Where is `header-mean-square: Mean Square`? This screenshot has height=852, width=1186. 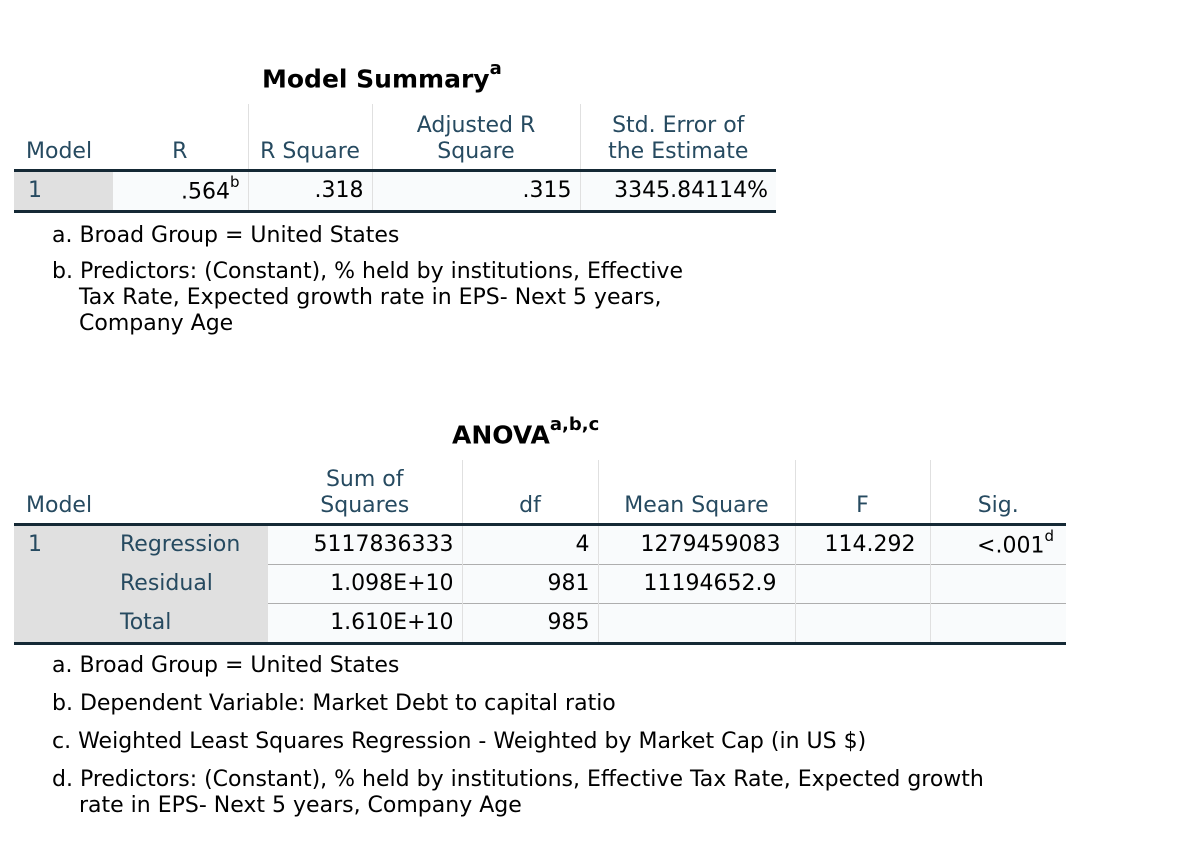 header-mean-square: Mean Square is located at coordinates (696, 493).